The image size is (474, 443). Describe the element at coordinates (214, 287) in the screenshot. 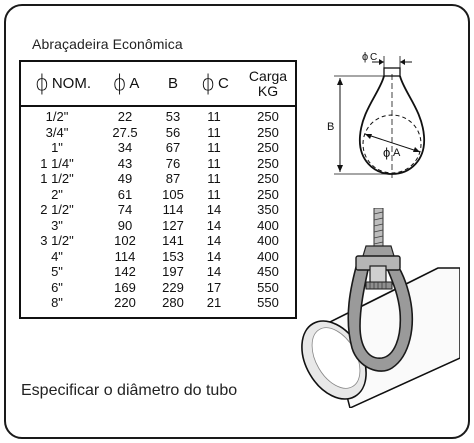

I see `cell-c: 17` at that location.